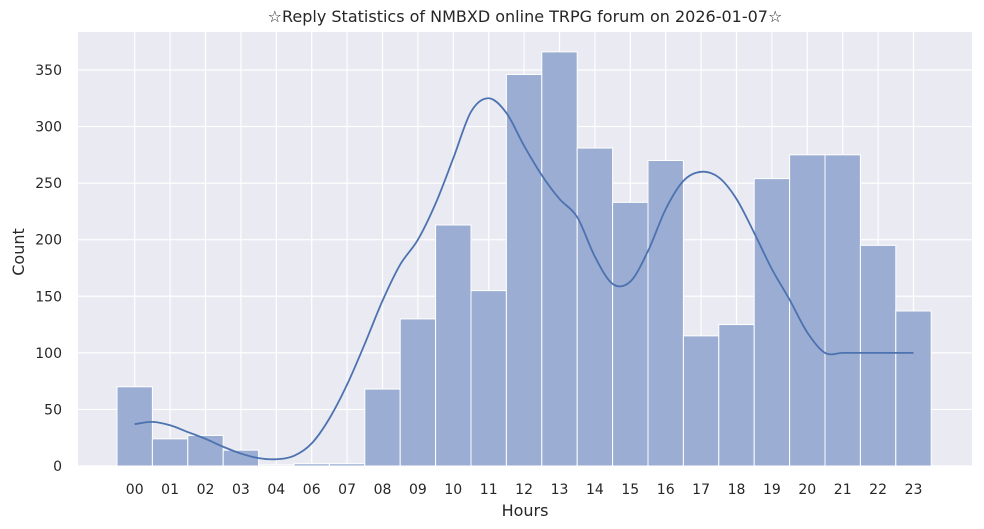 This screenshot has width=984, height=529. Describe the element at coordinates (453, 490) in the screenshot. I see `x-tick-label: 10` at that location.